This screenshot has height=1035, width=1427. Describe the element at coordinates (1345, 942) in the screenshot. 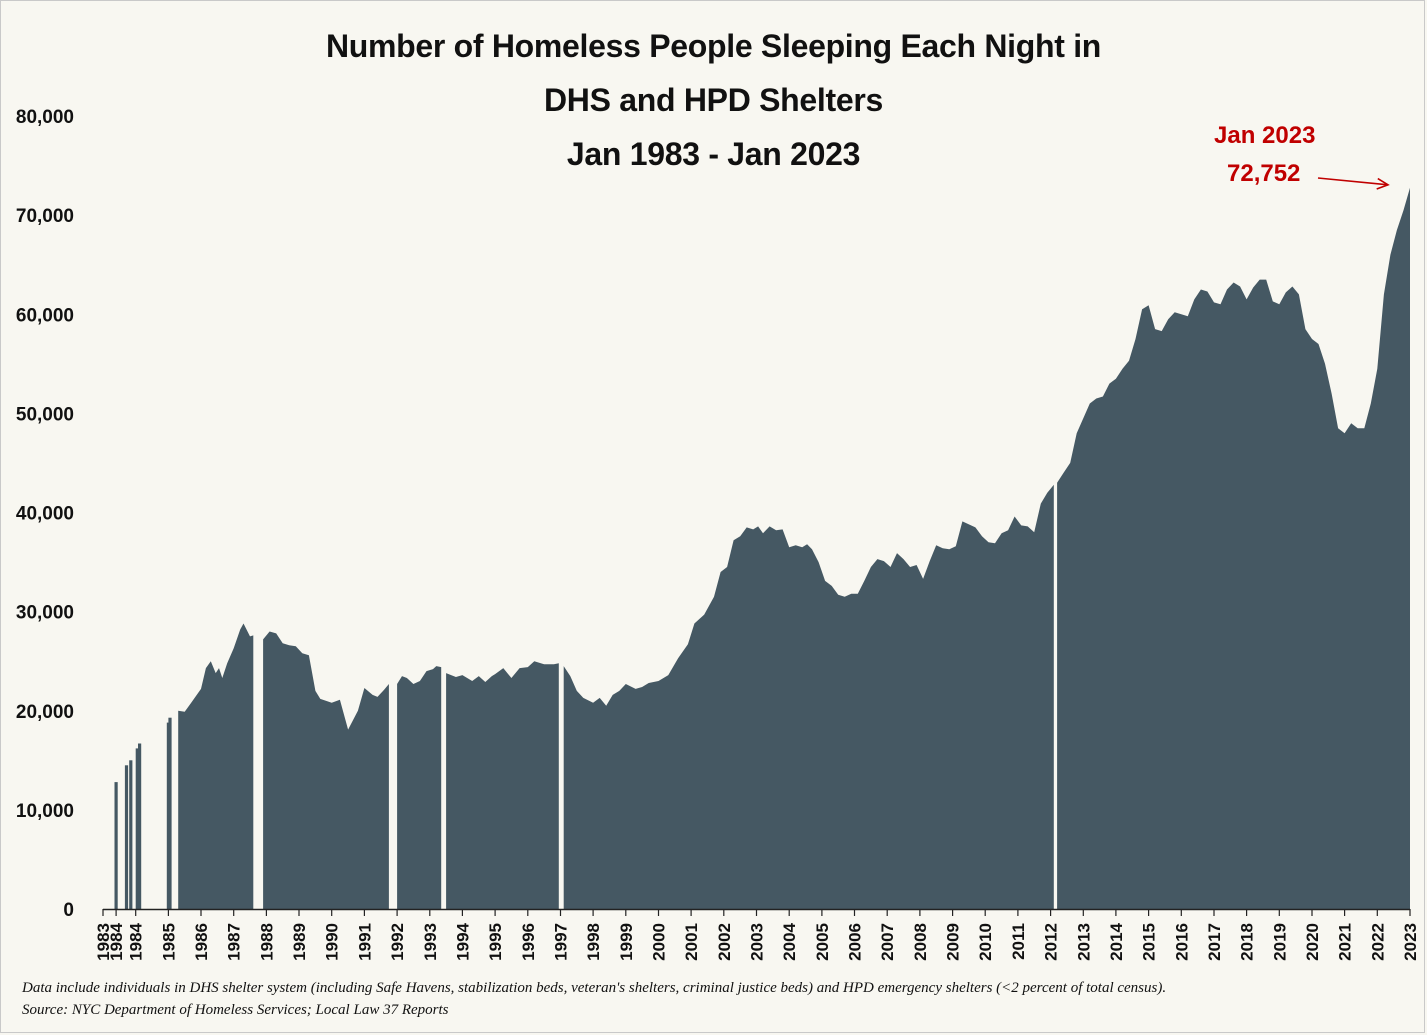

I see `x-tick-label-39: 2021` at that location.